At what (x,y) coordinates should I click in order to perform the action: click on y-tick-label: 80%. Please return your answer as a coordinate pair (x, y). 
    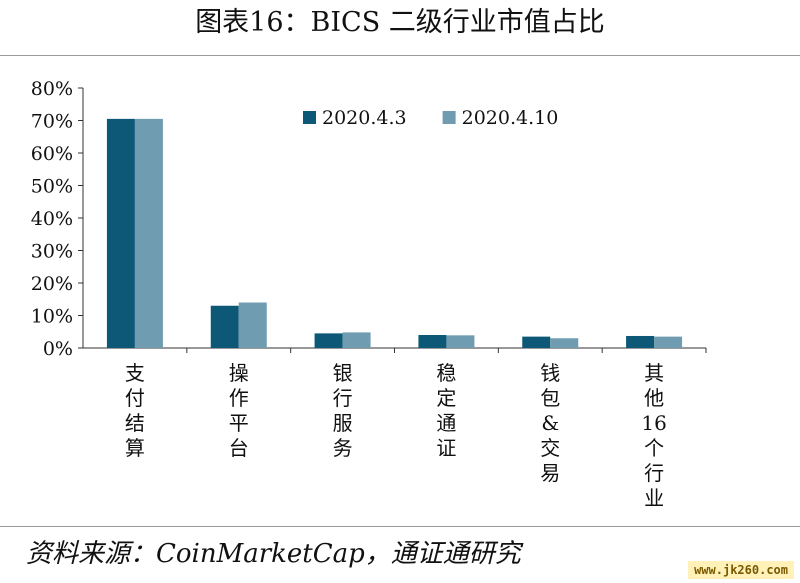
    Looking at the image, I should click on (52, 89).